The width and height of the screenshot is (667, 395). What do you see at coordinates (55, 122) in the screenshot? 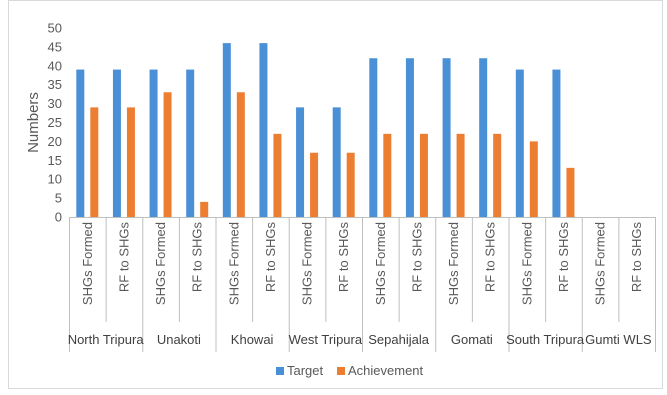
I see `y-tick-label: 25` at bounding box center [55, 122].